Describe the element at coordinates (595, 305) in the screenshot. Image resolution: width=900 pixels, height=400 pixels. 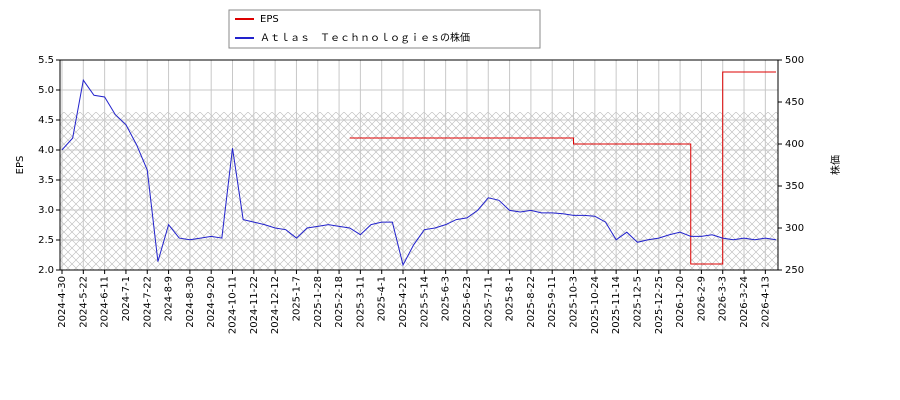
I see `x-tick-label: 2025-10-24` at that location.